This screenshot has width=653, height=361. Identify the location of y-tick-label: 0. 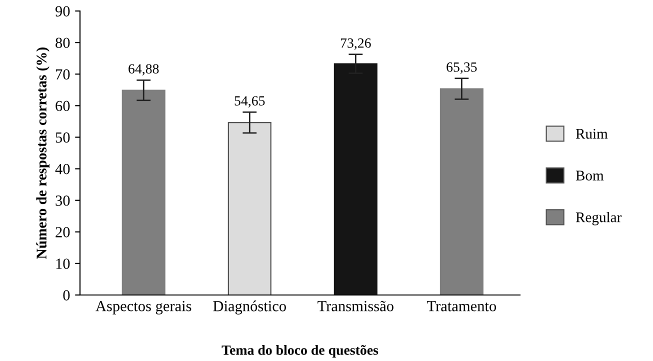
(66, 295).